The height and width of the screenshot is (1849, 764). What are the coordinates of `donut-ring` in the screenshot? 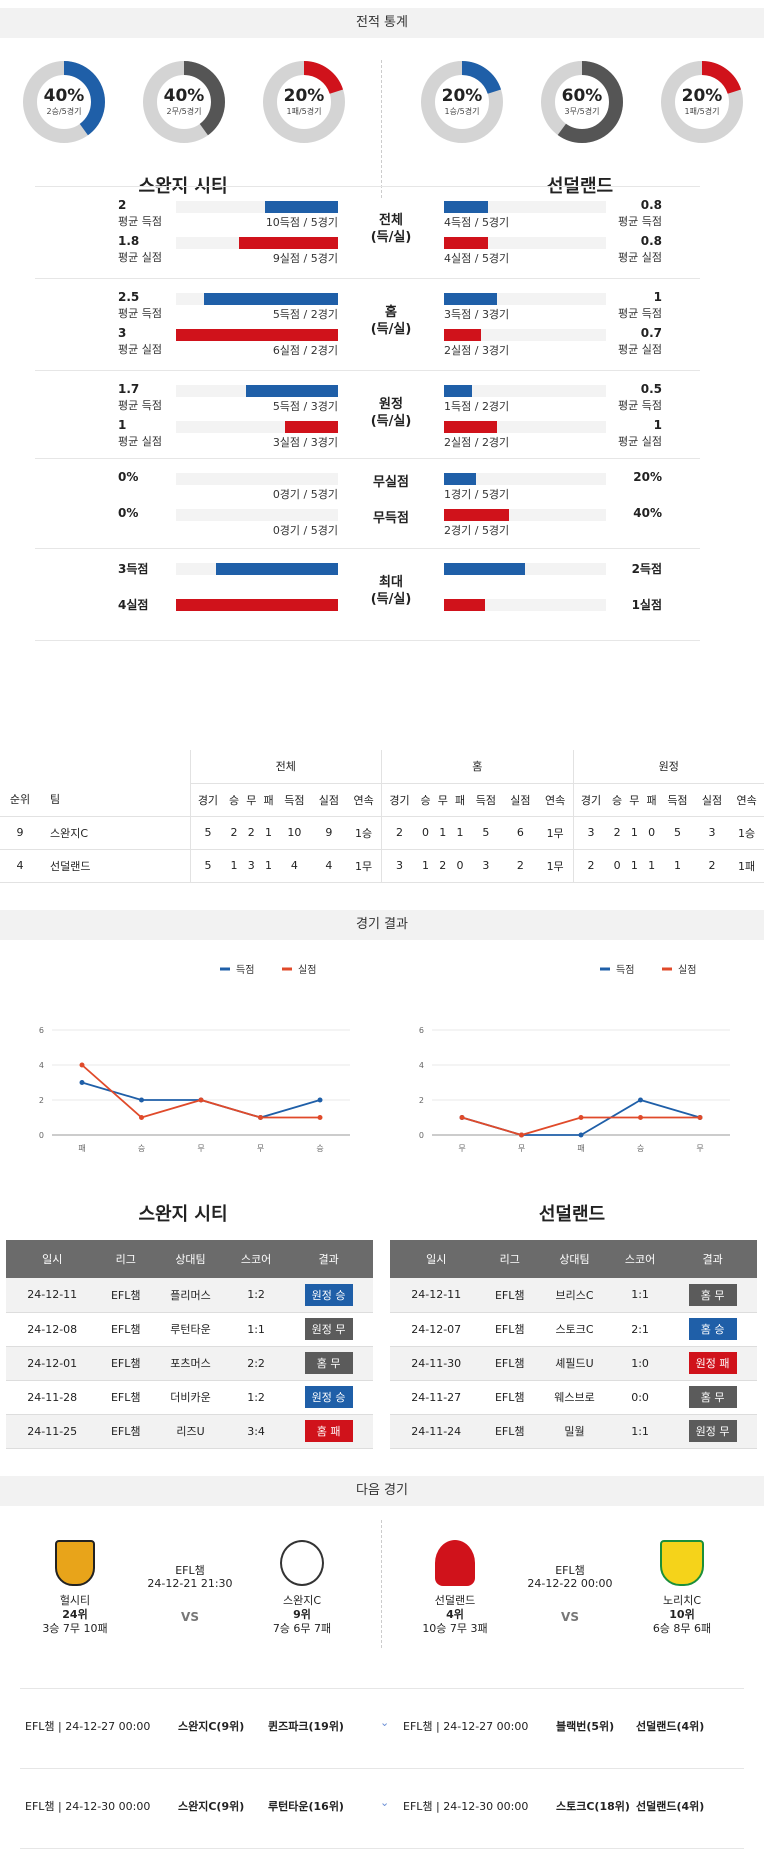 It's located at (64, 102).